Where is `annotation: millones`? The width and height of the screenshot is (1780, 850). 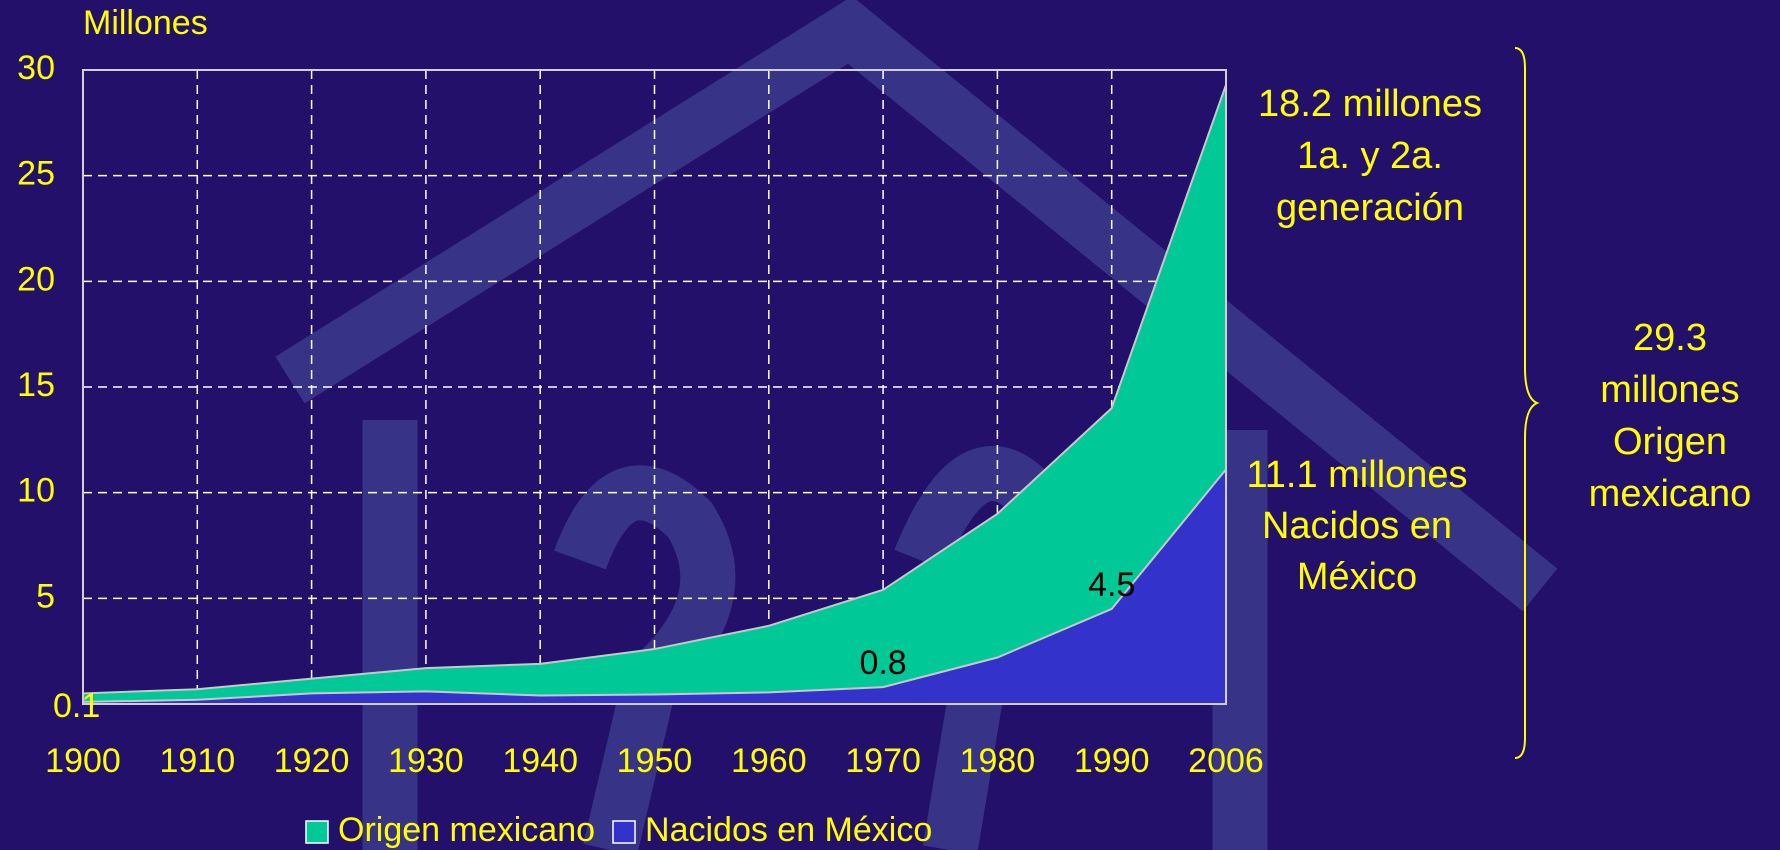 annotation: millones is located at coordinates (1669, 390).